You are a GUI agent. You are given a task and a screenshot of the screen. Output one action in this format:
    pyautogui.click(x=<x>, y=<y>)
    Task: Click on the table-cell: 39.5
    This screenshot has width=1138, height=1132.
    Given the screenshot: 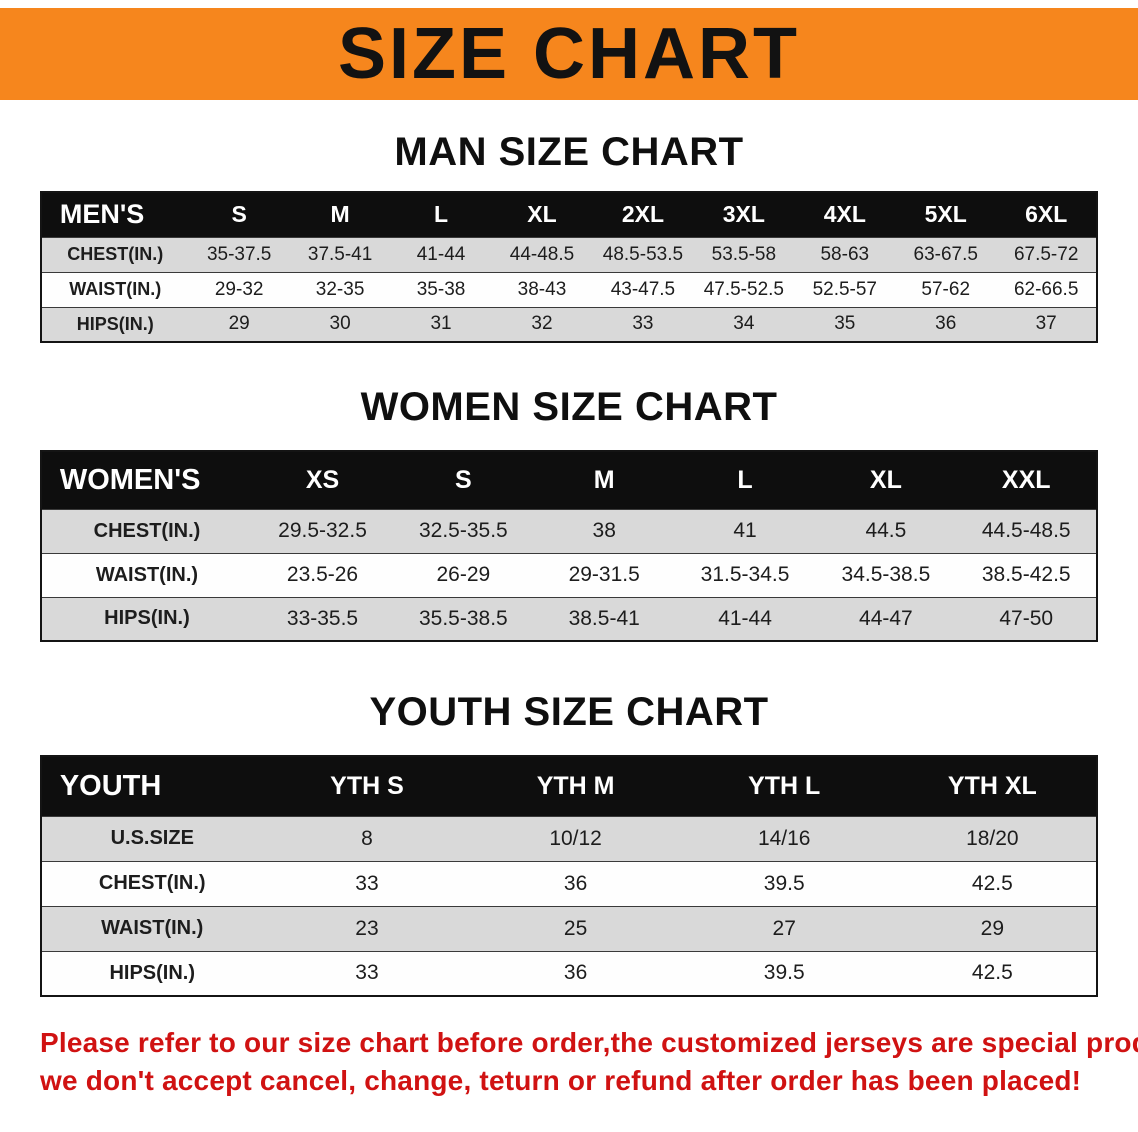 What is the action you would take?
    pyautogui.click(x=784, y=973)
    